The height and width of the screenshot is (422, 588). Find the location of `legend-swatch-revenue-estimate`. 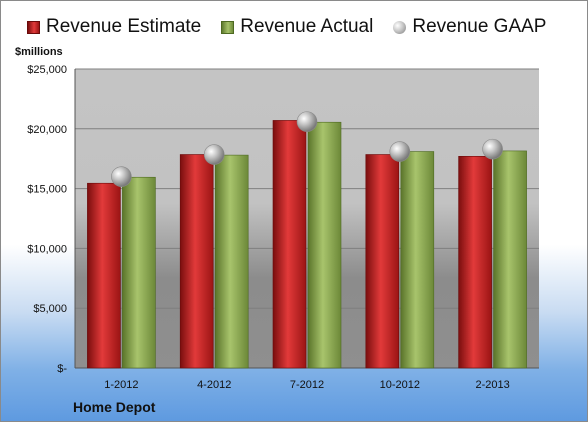

legend-swatch-revenue-estimate is located at coordinates (33, 27).